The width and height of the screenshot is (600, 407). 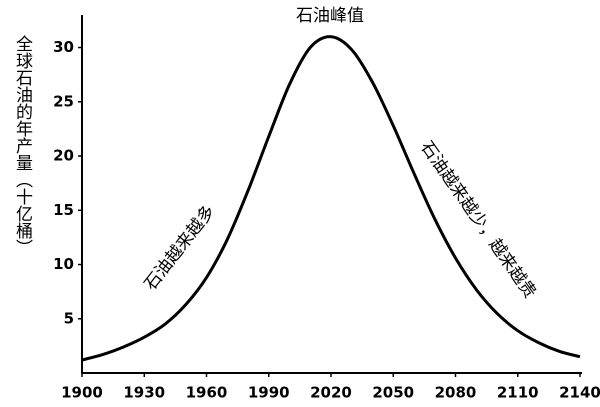 What do you see at coordinates (518, 393) in the screenshot?
I see `x-tick-label: 2110` at bounding box center [518, 393].